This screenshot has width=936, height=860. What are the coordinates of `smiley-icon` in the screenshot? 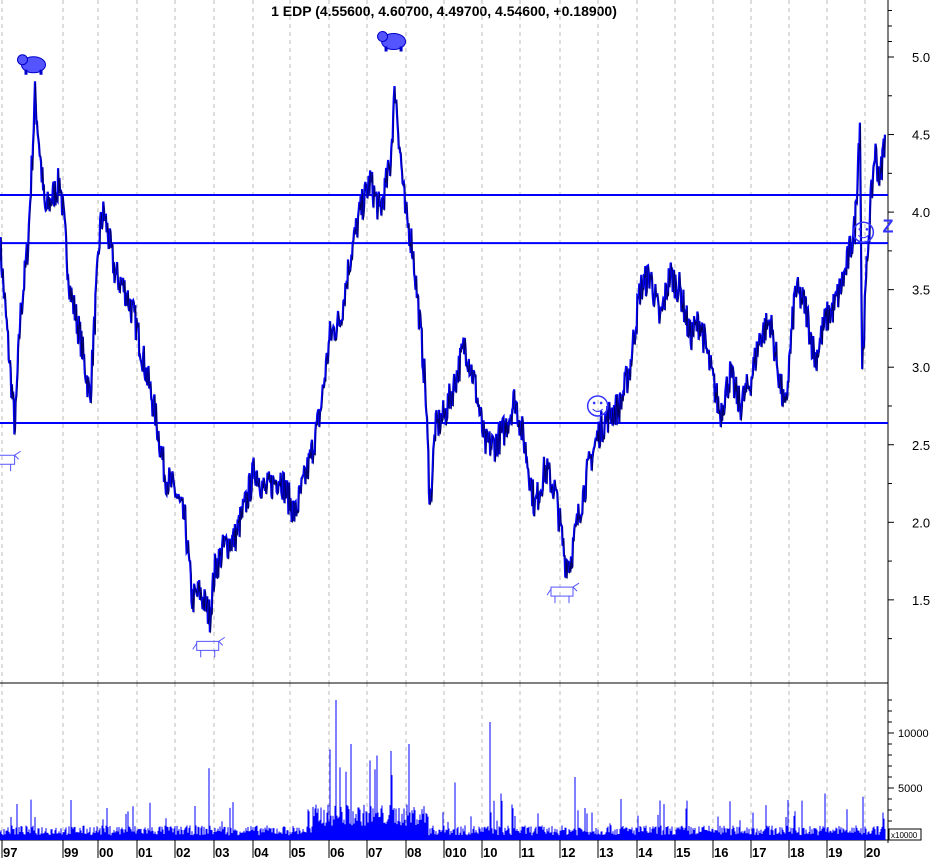 It's located at (597, 406).